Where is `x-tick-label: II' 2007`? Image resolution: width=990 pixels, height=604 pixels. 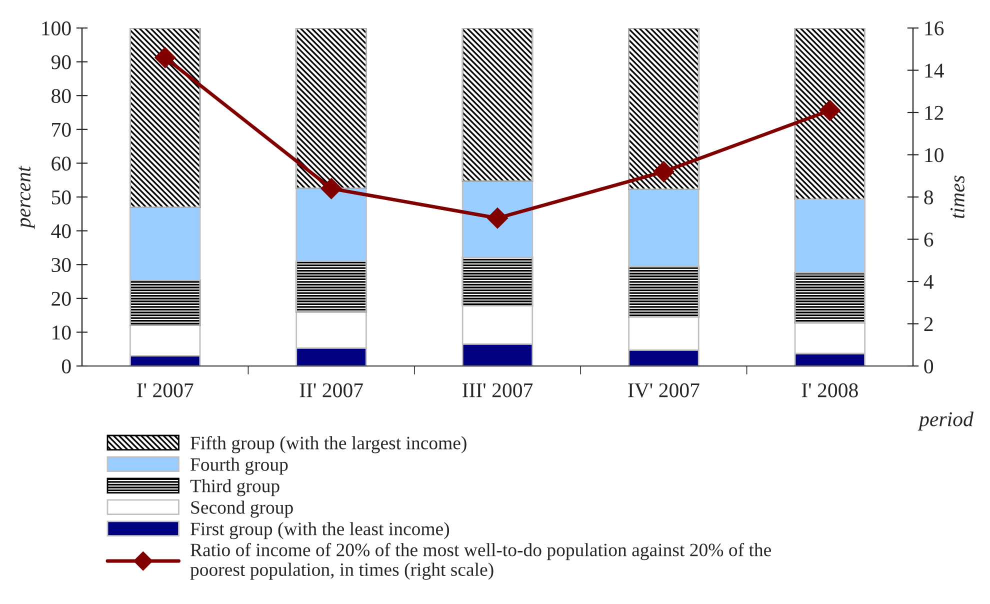 x-tick-label: II' 2007 is located at coordinates (331, 390).